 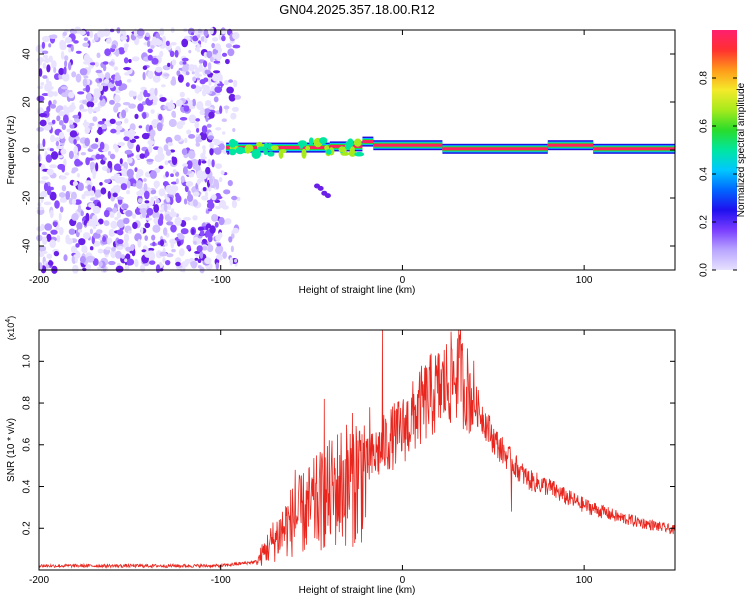 I want to click on colorbar-tick-label: 0.4, so click(x=704, y=174).